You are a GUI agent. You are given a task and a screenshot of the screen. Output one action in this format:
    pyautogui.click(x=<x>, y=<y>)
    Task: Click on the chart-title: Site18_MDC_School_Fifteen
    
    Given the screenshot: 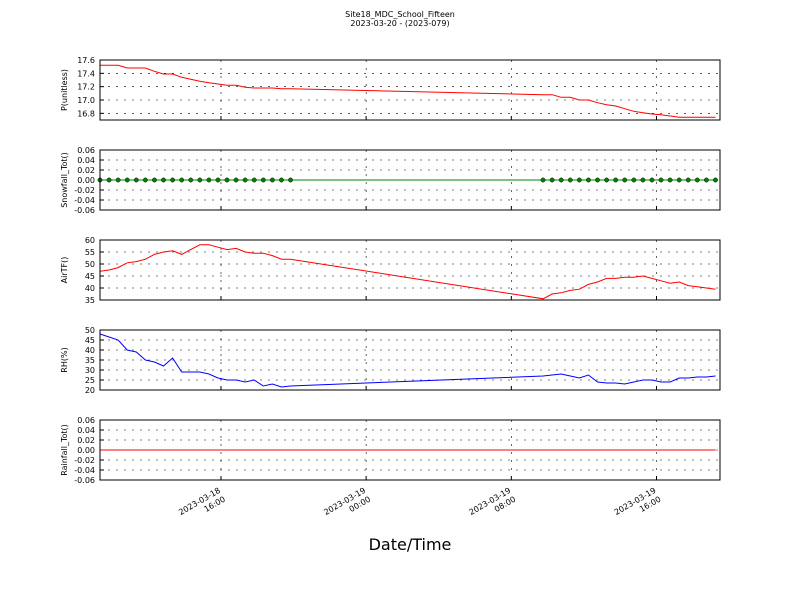 What is the action you would take?
    pyautogui.click(x=400, y=14)
    